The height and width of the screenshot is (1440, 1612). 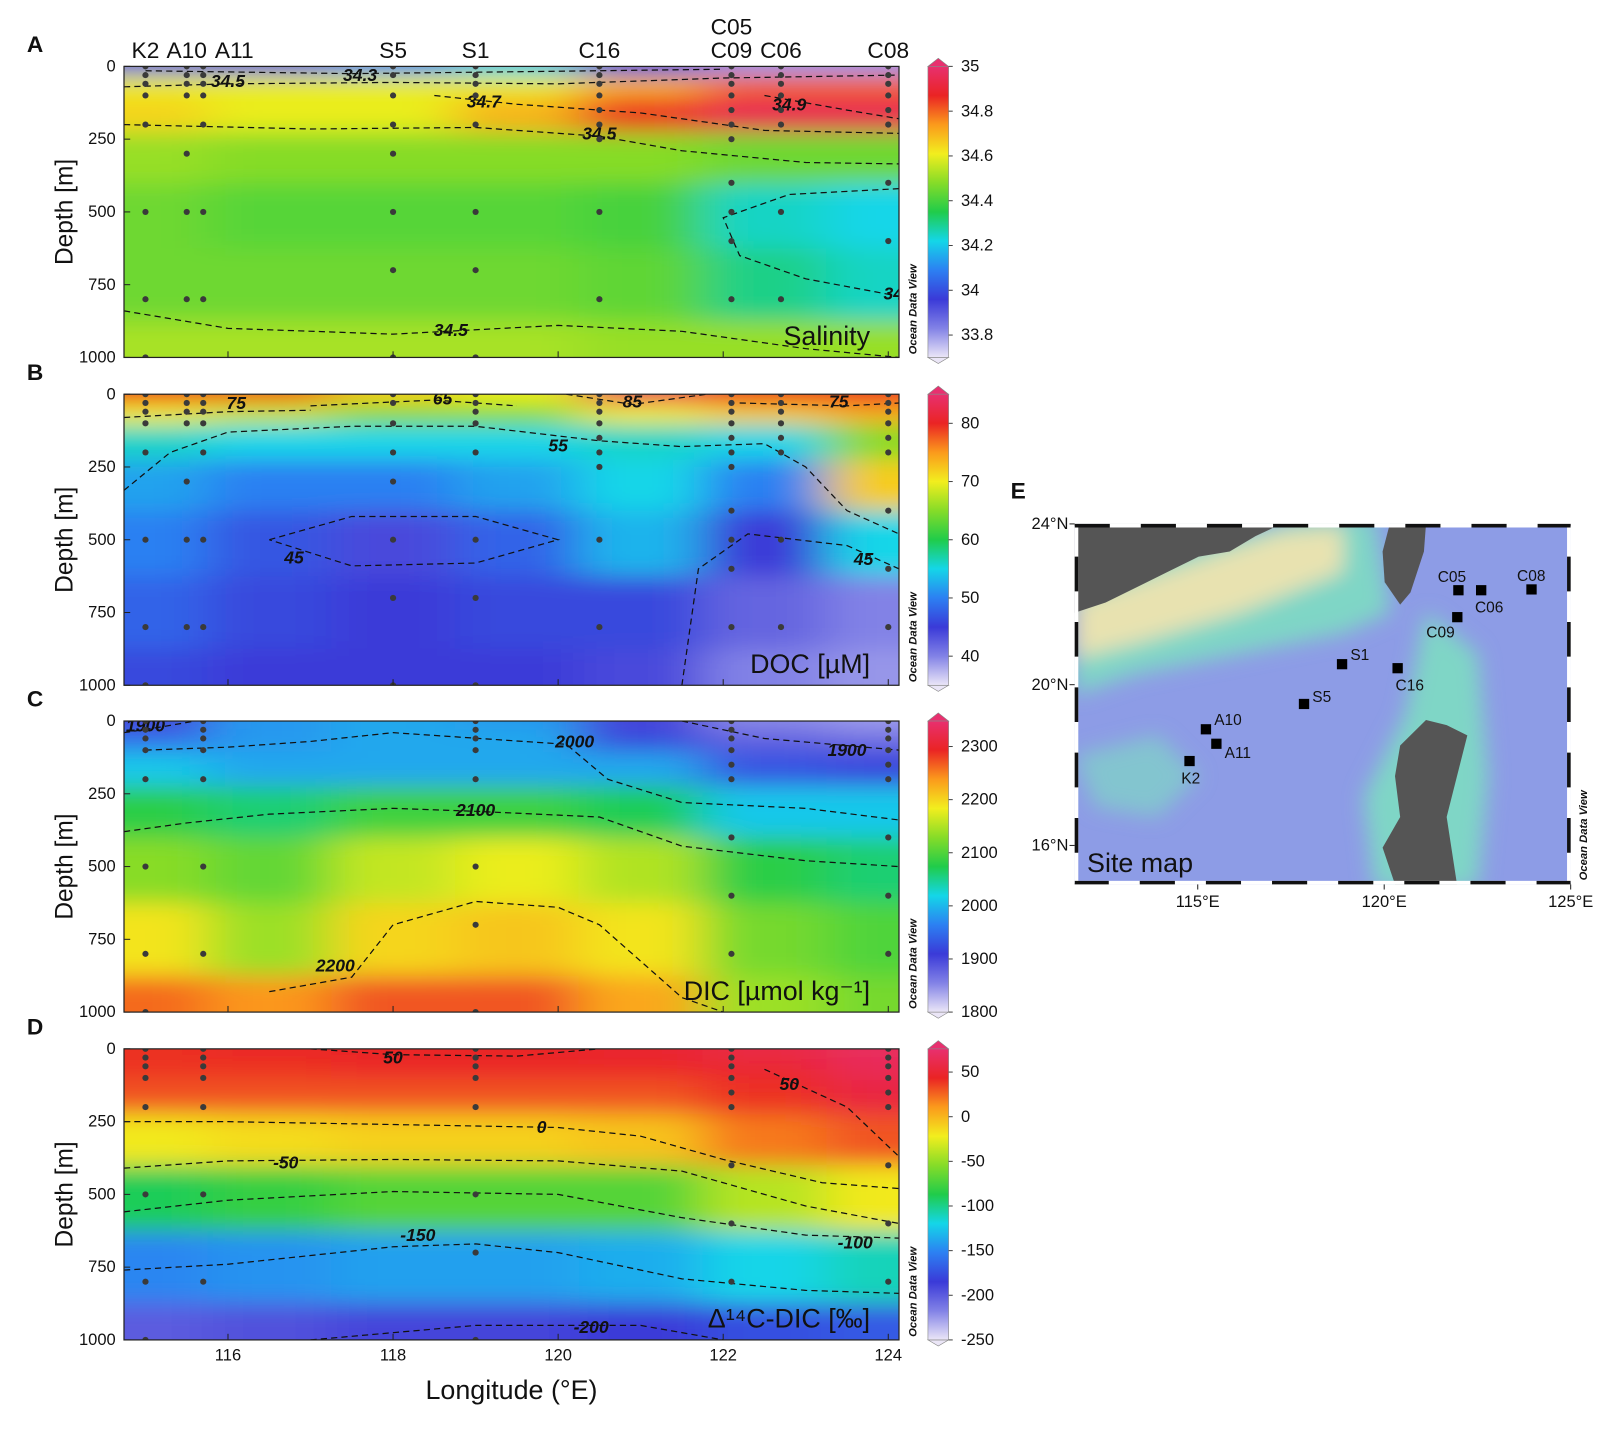 I want to click on station-label: S5, so click(x=393, y=50).